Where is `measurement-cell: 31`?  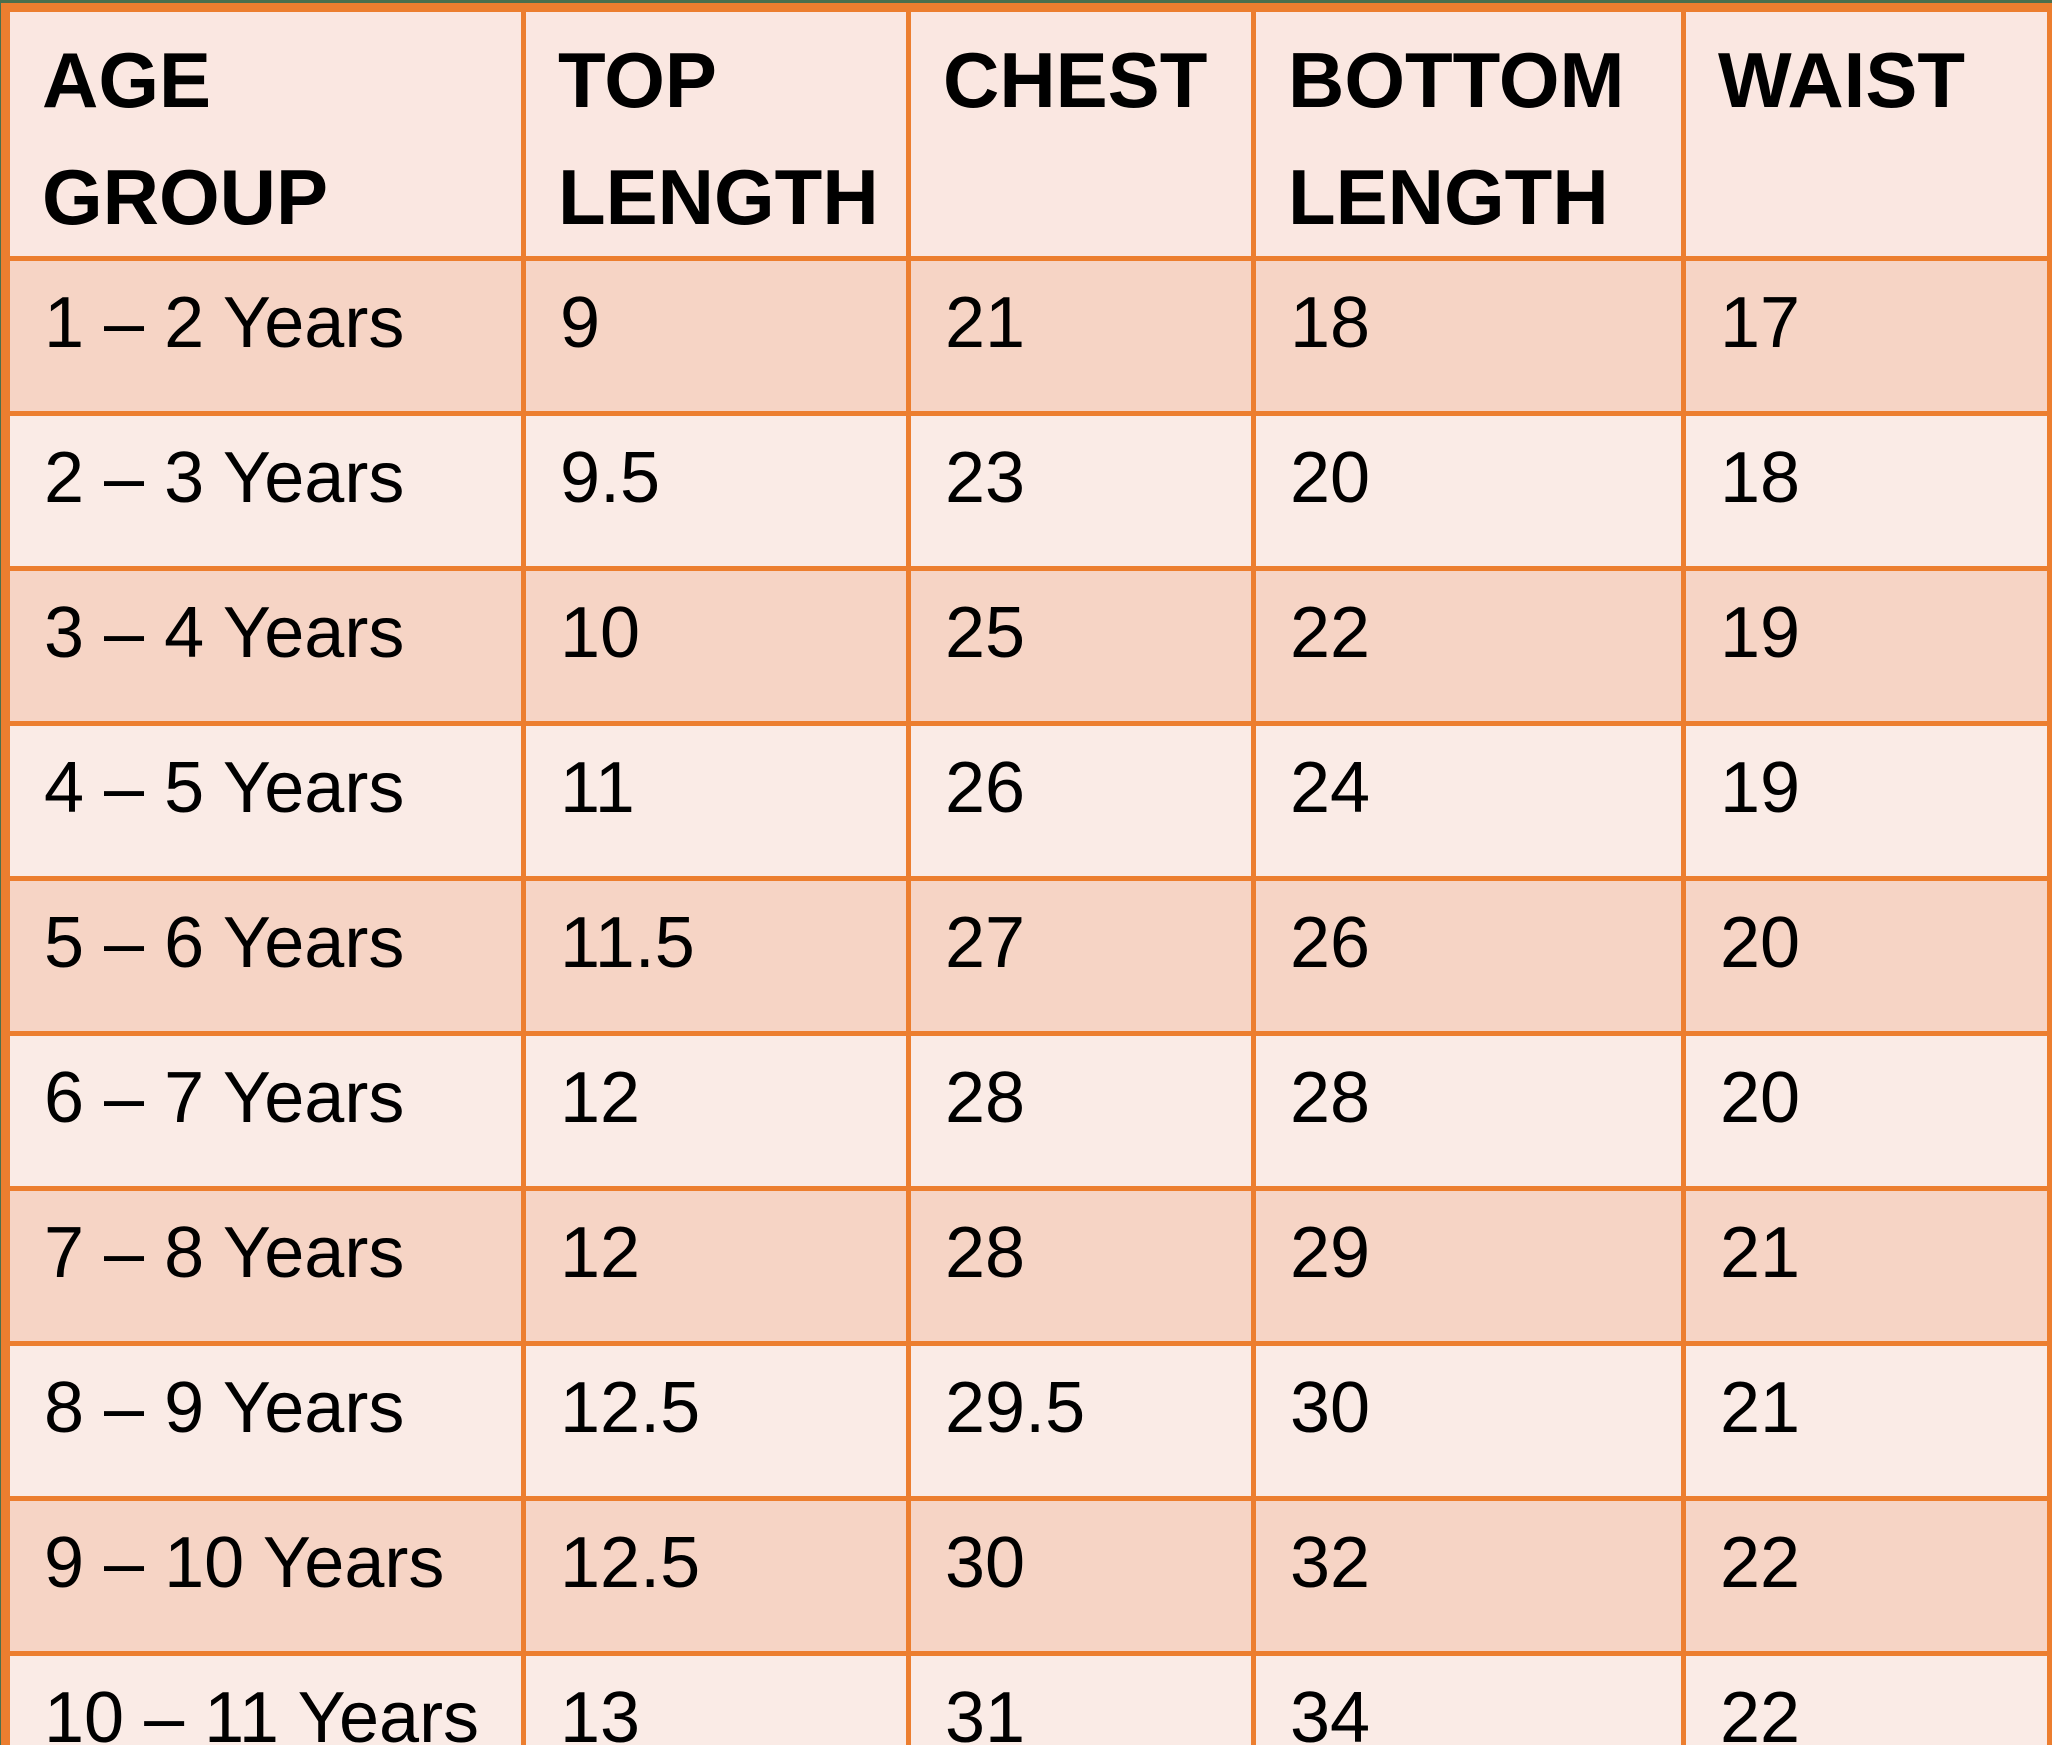
measurement-cell: 31 is located at coordinates (1081, 1698).